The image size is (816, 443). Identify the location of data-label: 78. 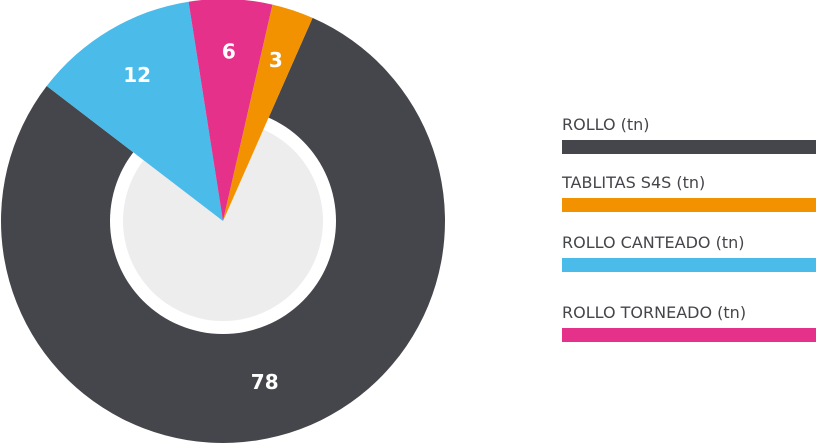
(265, 382).